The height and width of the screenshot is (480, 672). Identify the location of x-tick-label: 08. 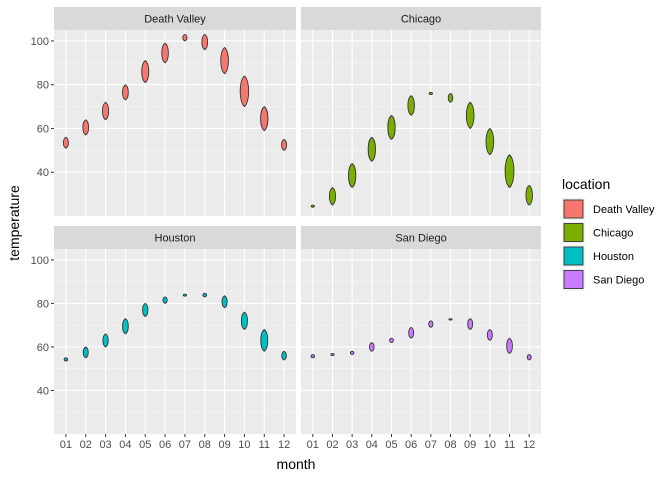
(205, 445).